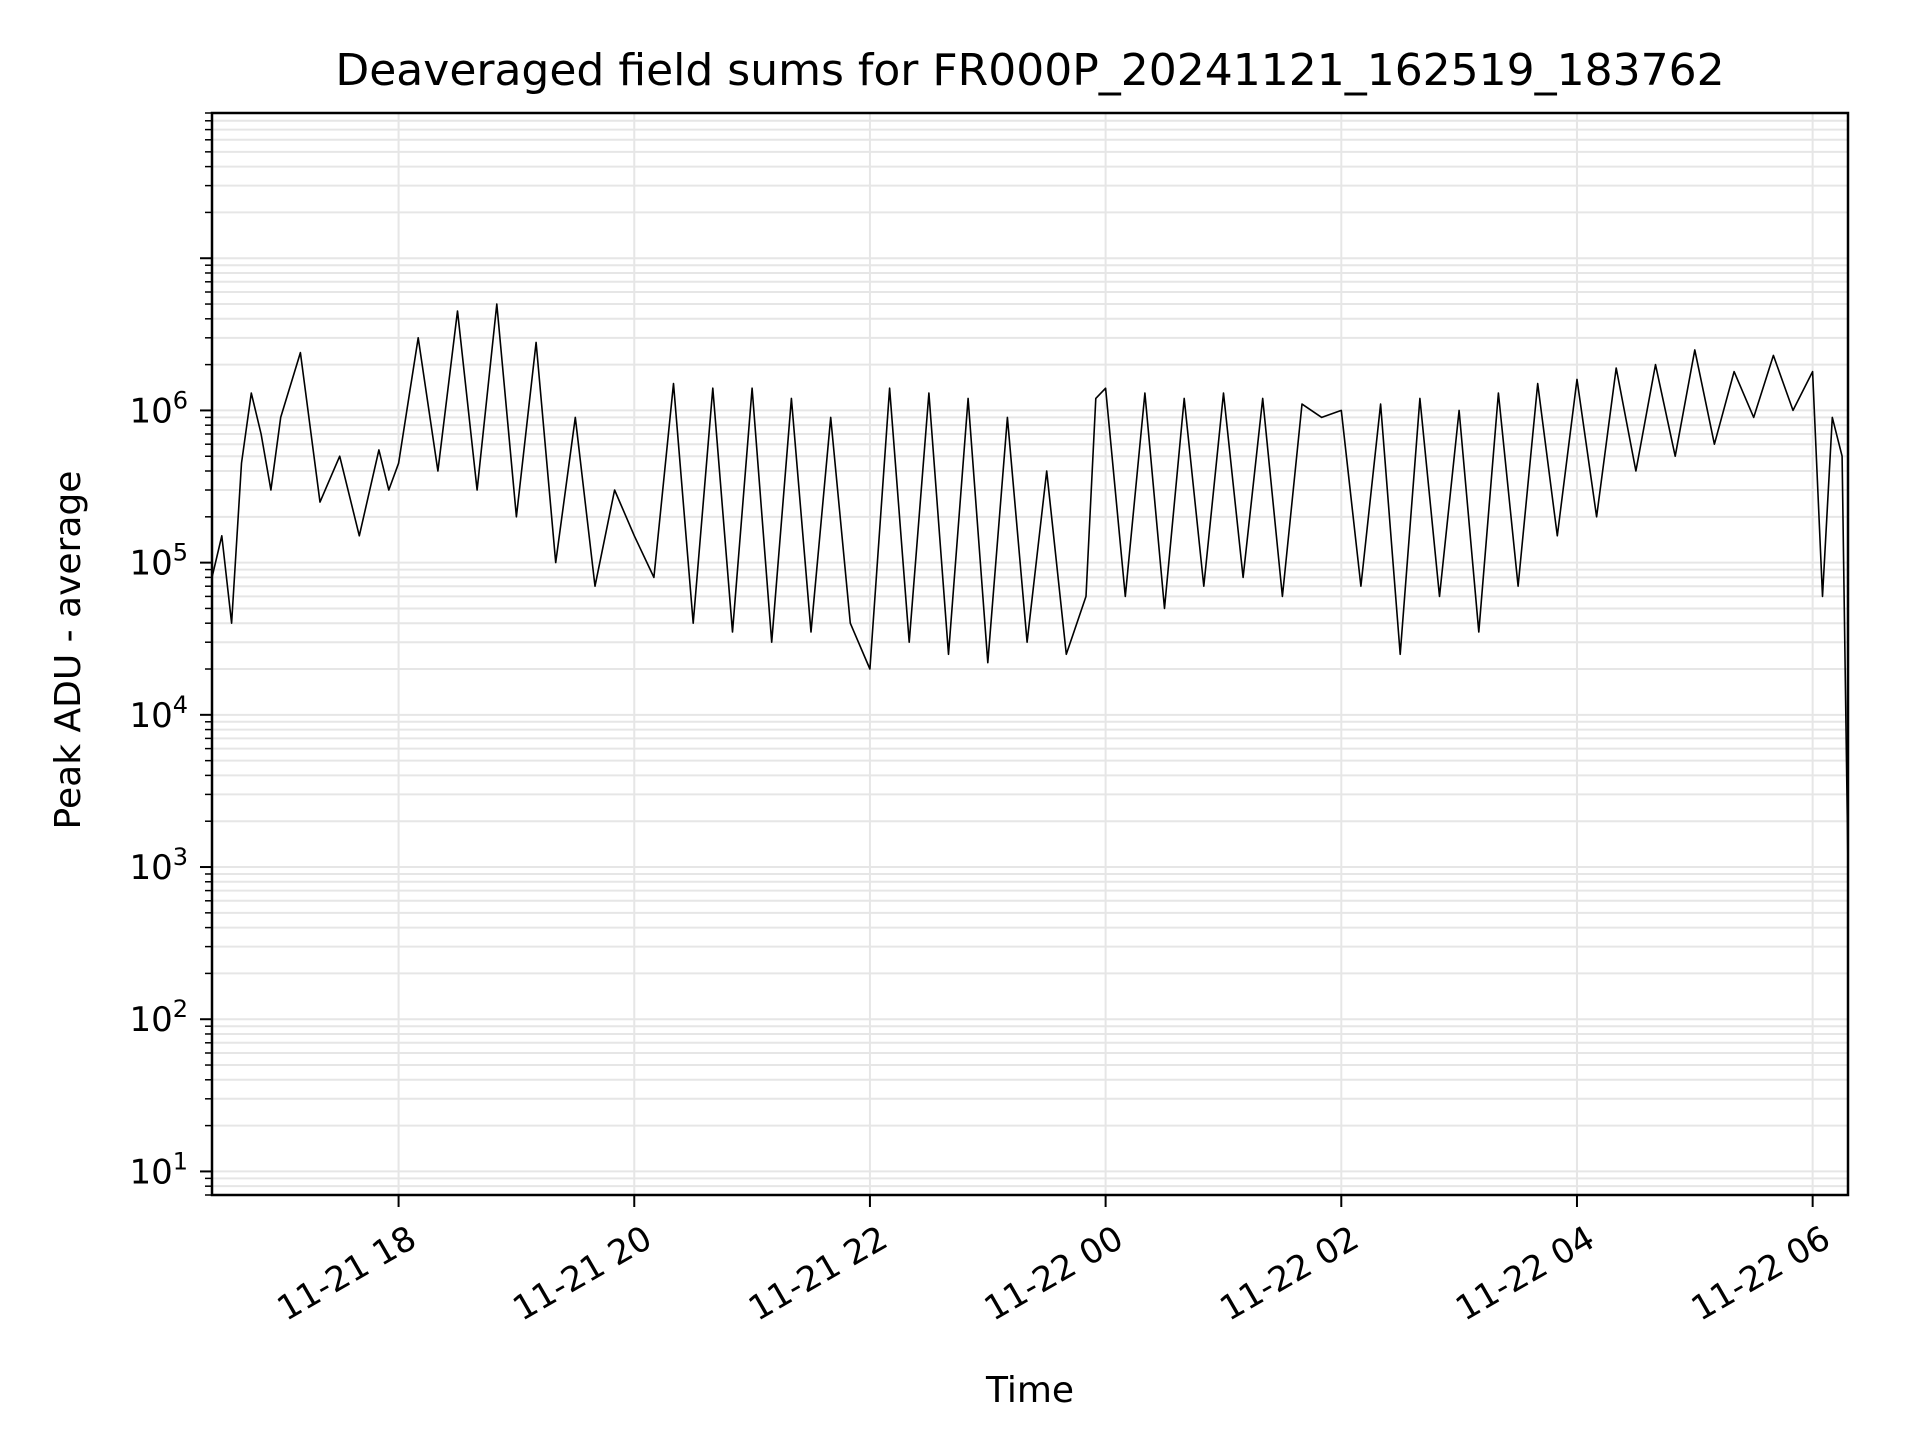 The image size is (1920, 1440). I want to click on y-tick-label: 10⁴, so click(158, 713).